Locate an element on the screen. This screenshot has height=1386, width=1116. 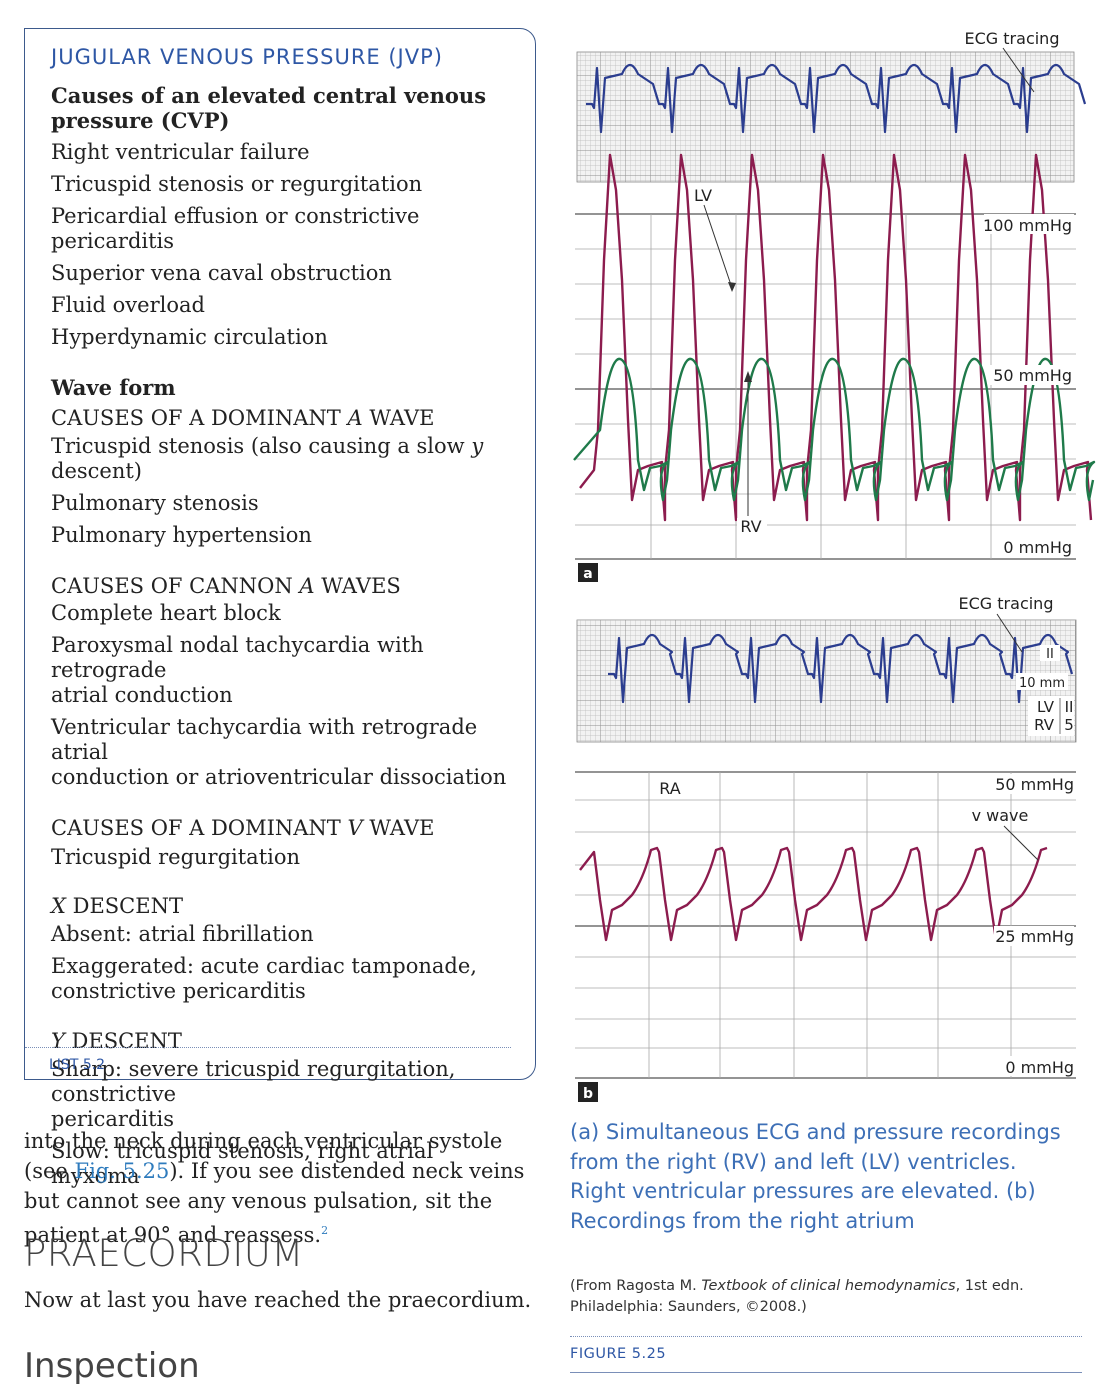
lv-arrowhead is located at coordinates (732, 287).